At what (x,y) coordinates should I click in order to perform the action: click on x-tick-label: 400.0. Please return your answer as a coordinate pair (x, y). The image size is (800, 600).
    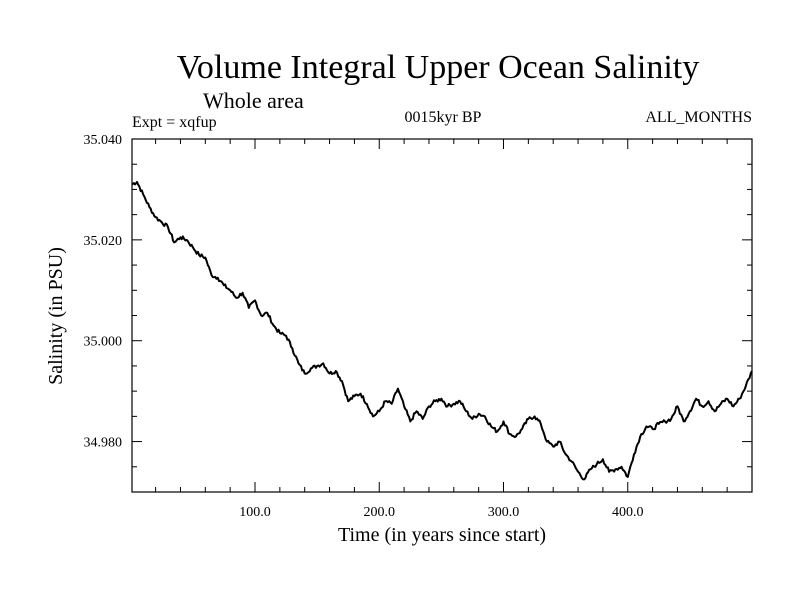
    Looking at the image, I should click on (628, 512).